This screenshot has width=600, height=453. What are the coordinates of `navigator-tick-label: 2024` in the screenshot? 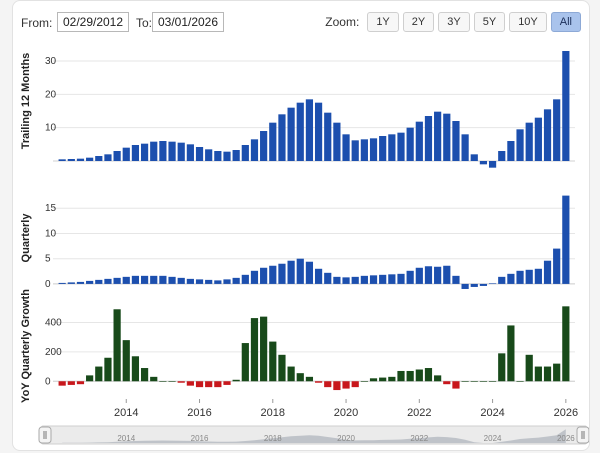 It's located at (493, 438).